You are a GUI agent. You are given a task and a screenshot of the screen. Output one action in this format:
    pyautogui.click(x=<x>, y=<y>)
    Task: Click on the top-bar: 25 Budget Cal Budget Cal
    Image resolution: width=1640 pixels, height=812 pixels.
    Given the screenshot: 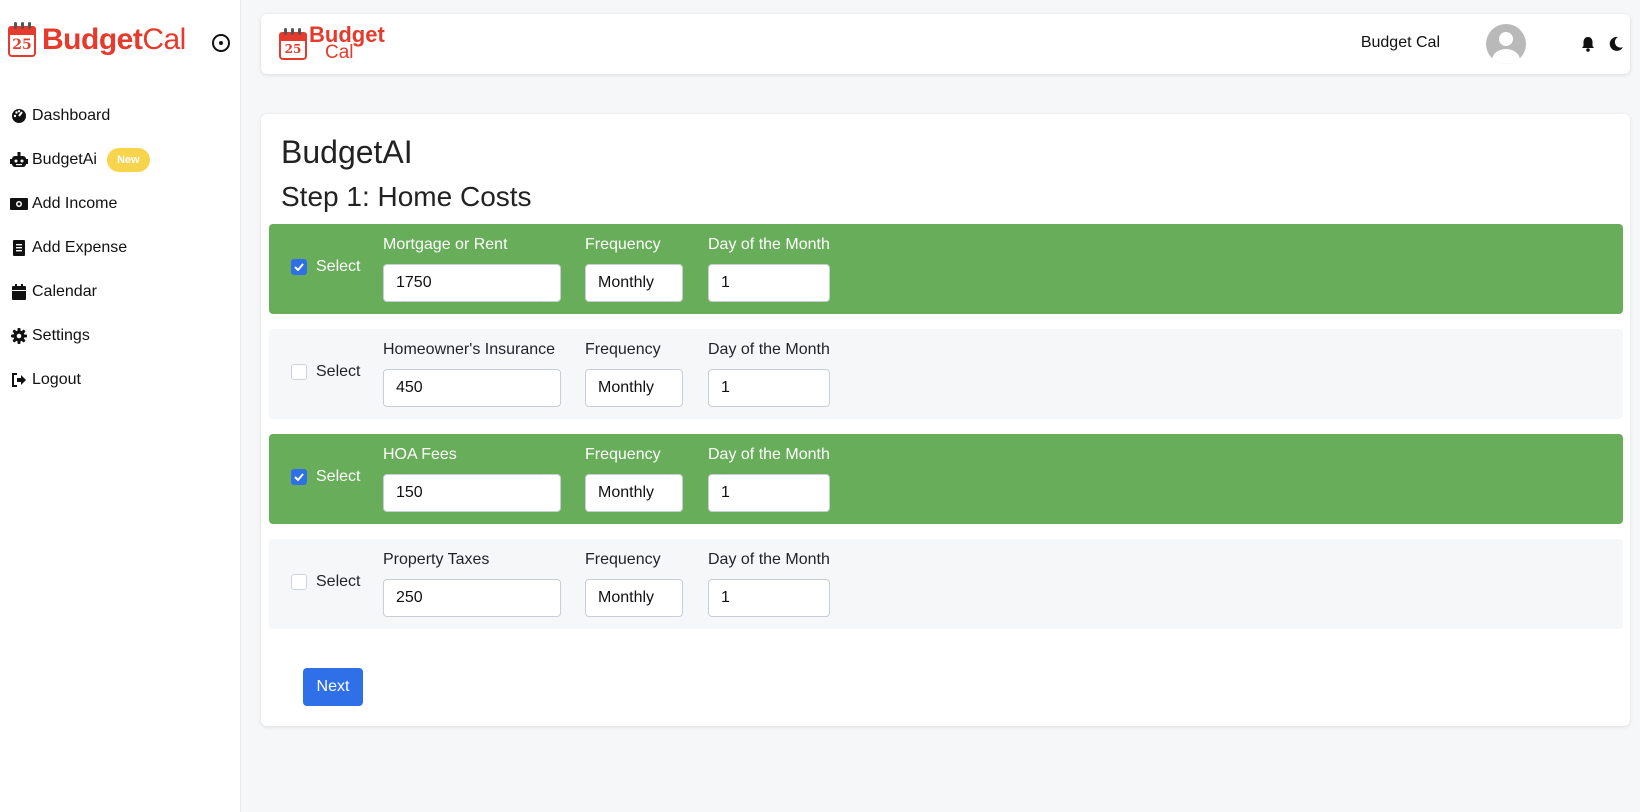 What is the action you would take?
    pyautogui.click(x=945, y=44)
    